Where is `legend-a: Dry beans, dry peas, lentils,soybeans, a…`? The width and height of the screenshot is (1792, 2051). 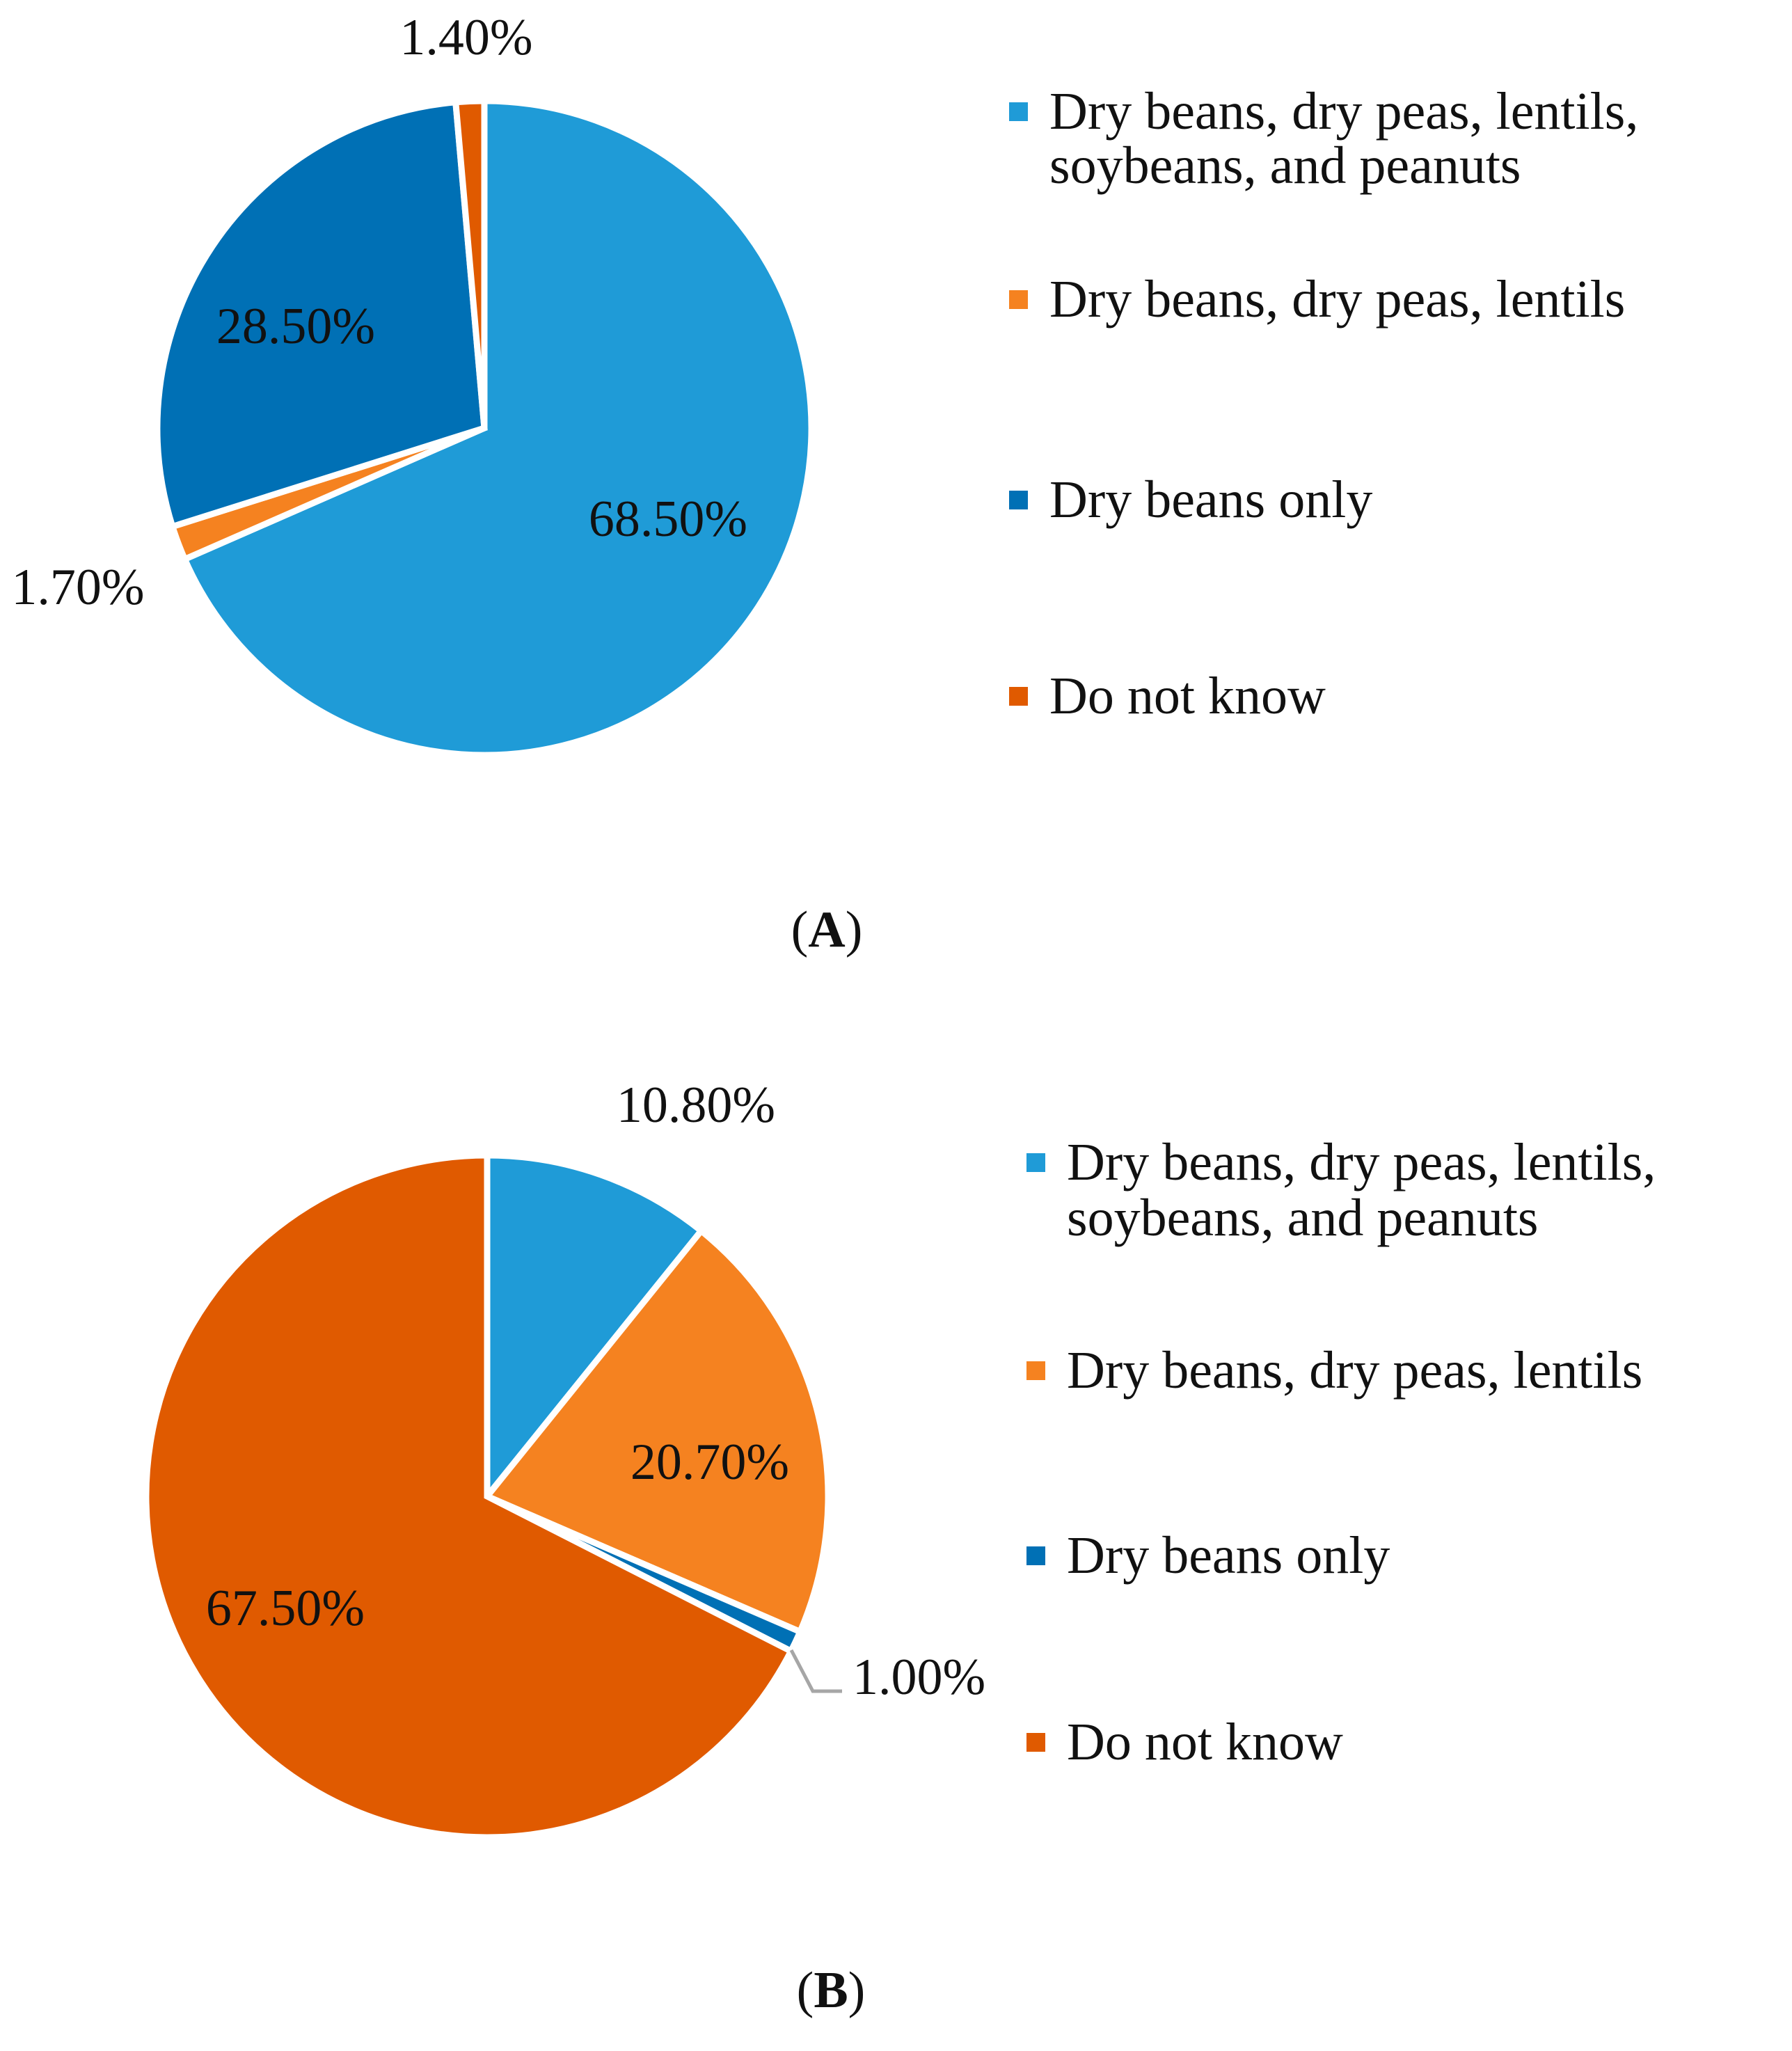 legend-a: Dry beans, dry peas, lentils,soybeans, a… is located at coordinates (1323, 403).